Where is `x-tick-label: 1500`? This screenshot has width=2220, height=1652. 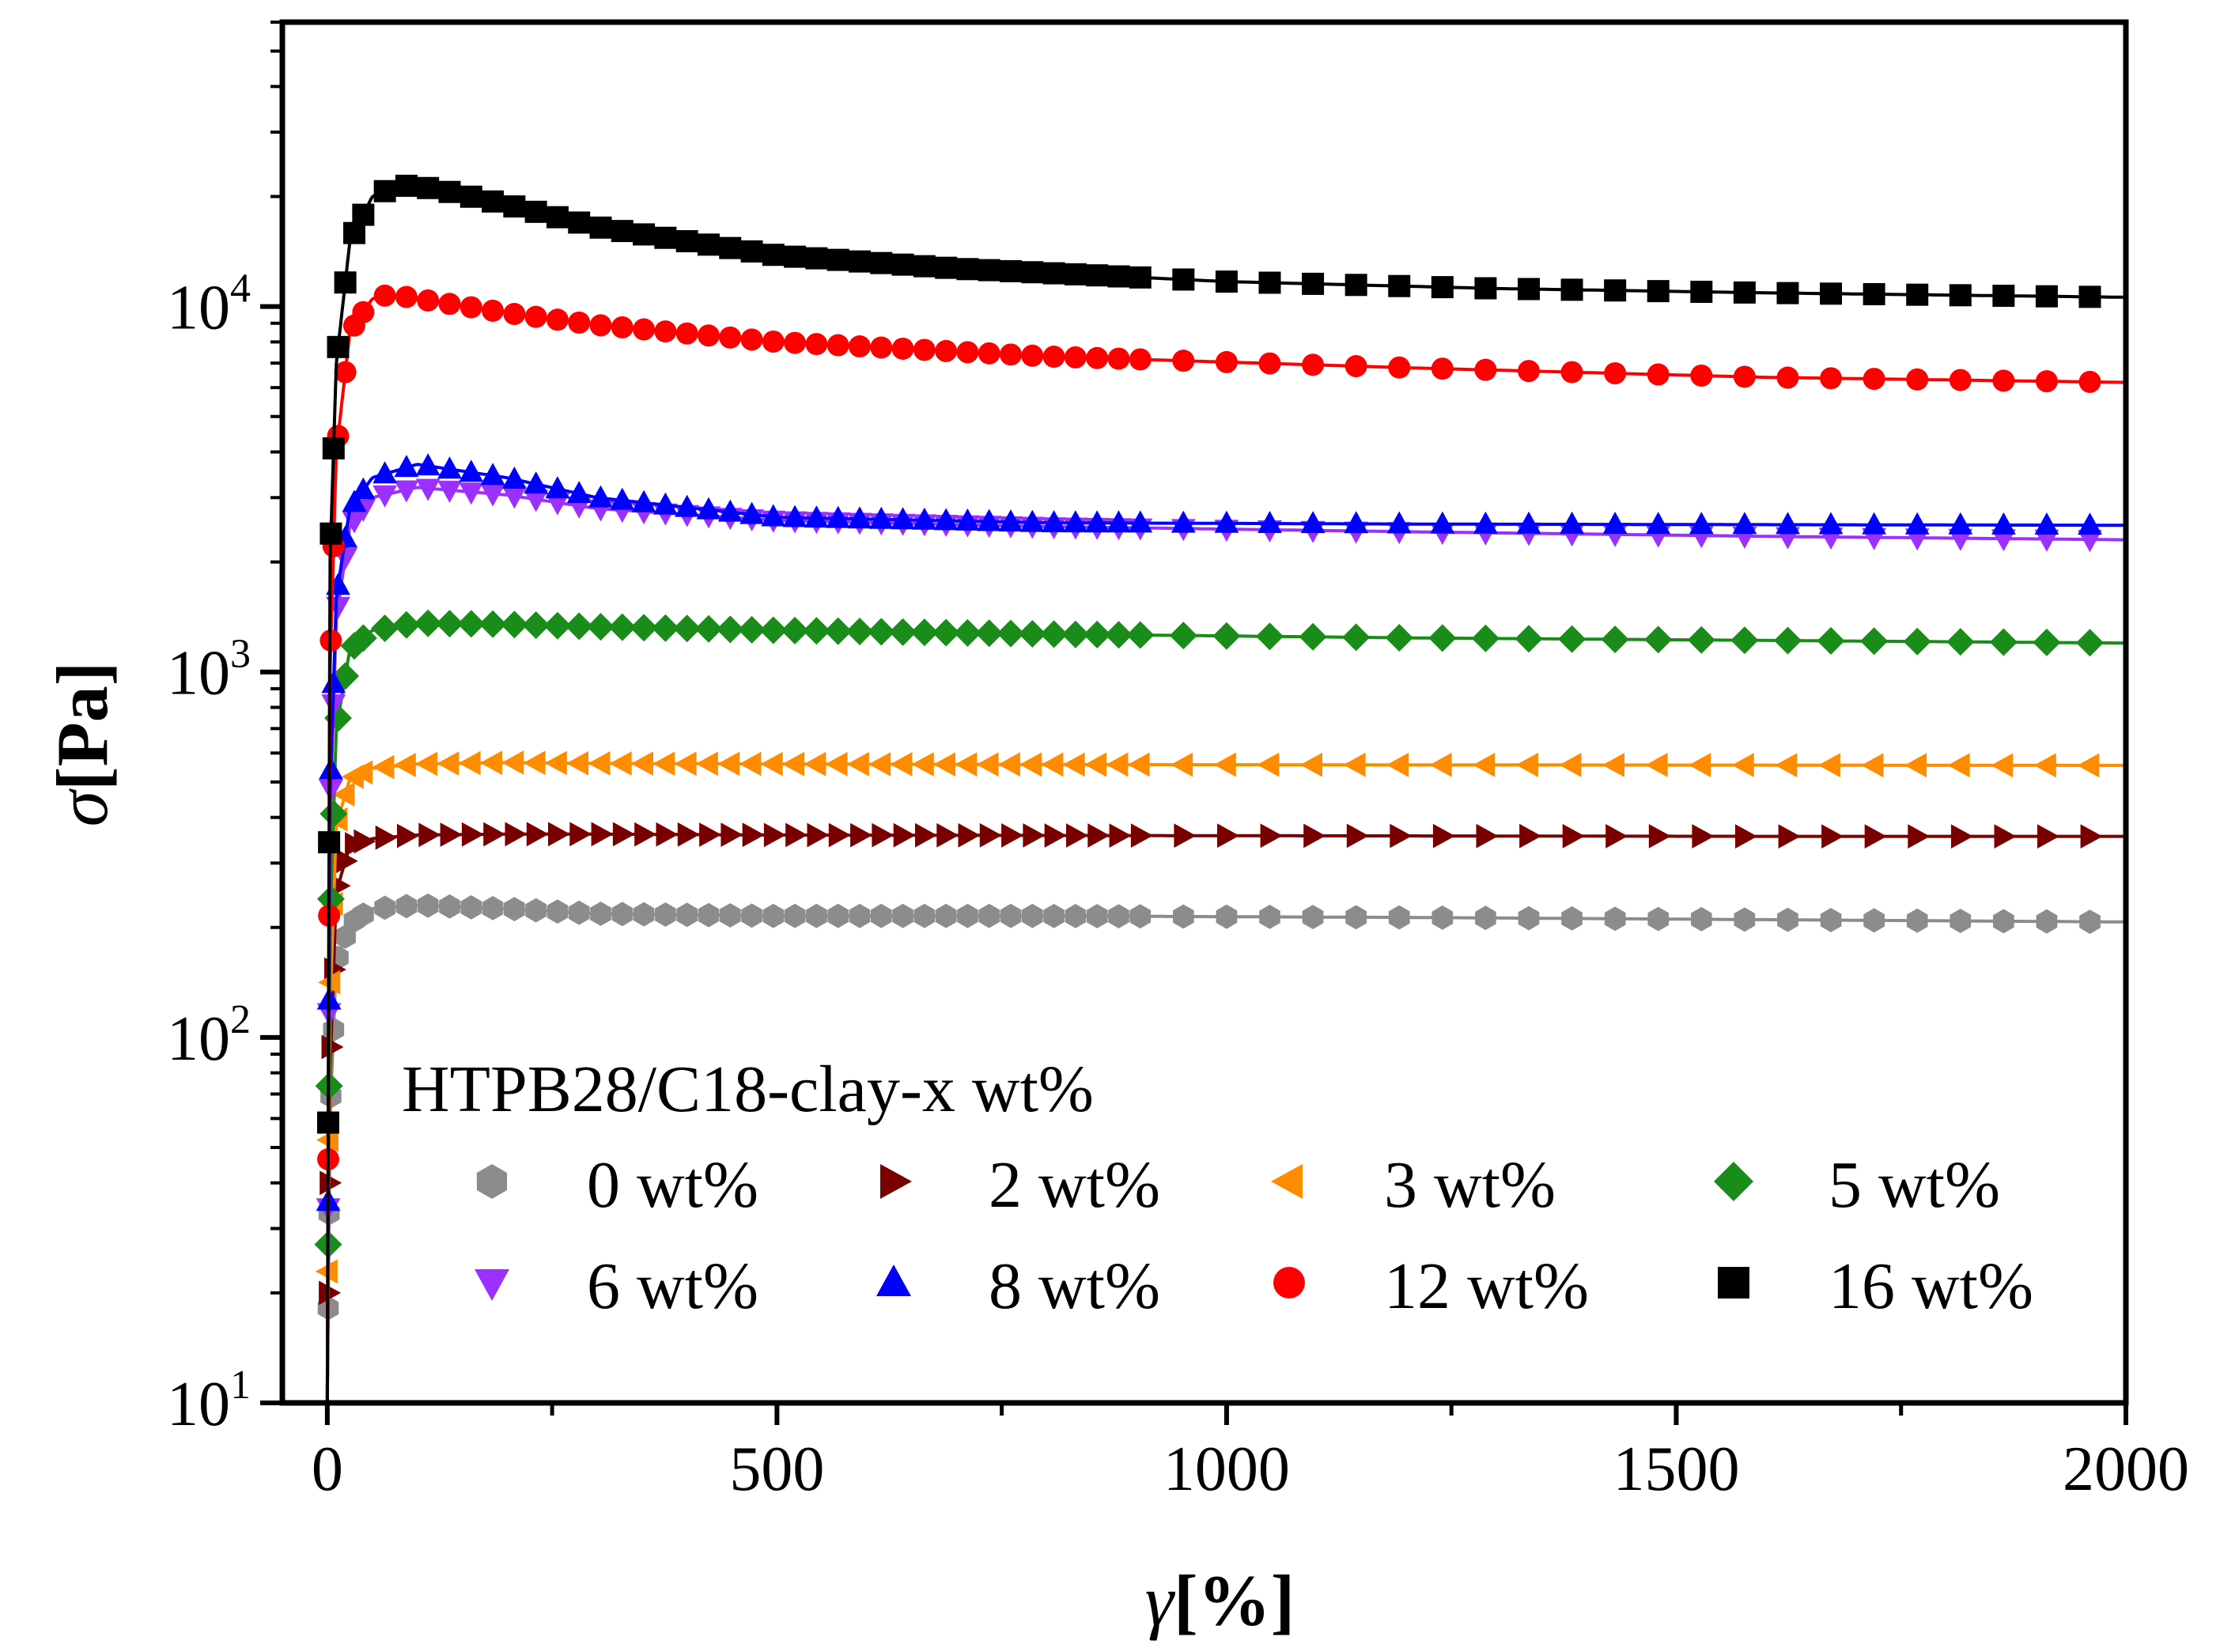
x-tick-label: 1500 is located at coordinates (1676, 1469).